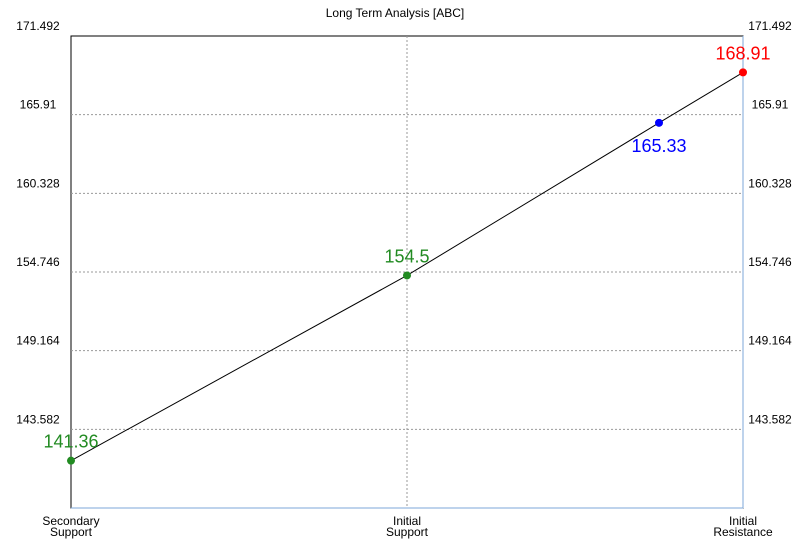 The image size is (794, 540). Describe the element at coordinates (395, 13) in the screenshot. I see `chart-title: Long Term Analysis [ABC]` at that location.